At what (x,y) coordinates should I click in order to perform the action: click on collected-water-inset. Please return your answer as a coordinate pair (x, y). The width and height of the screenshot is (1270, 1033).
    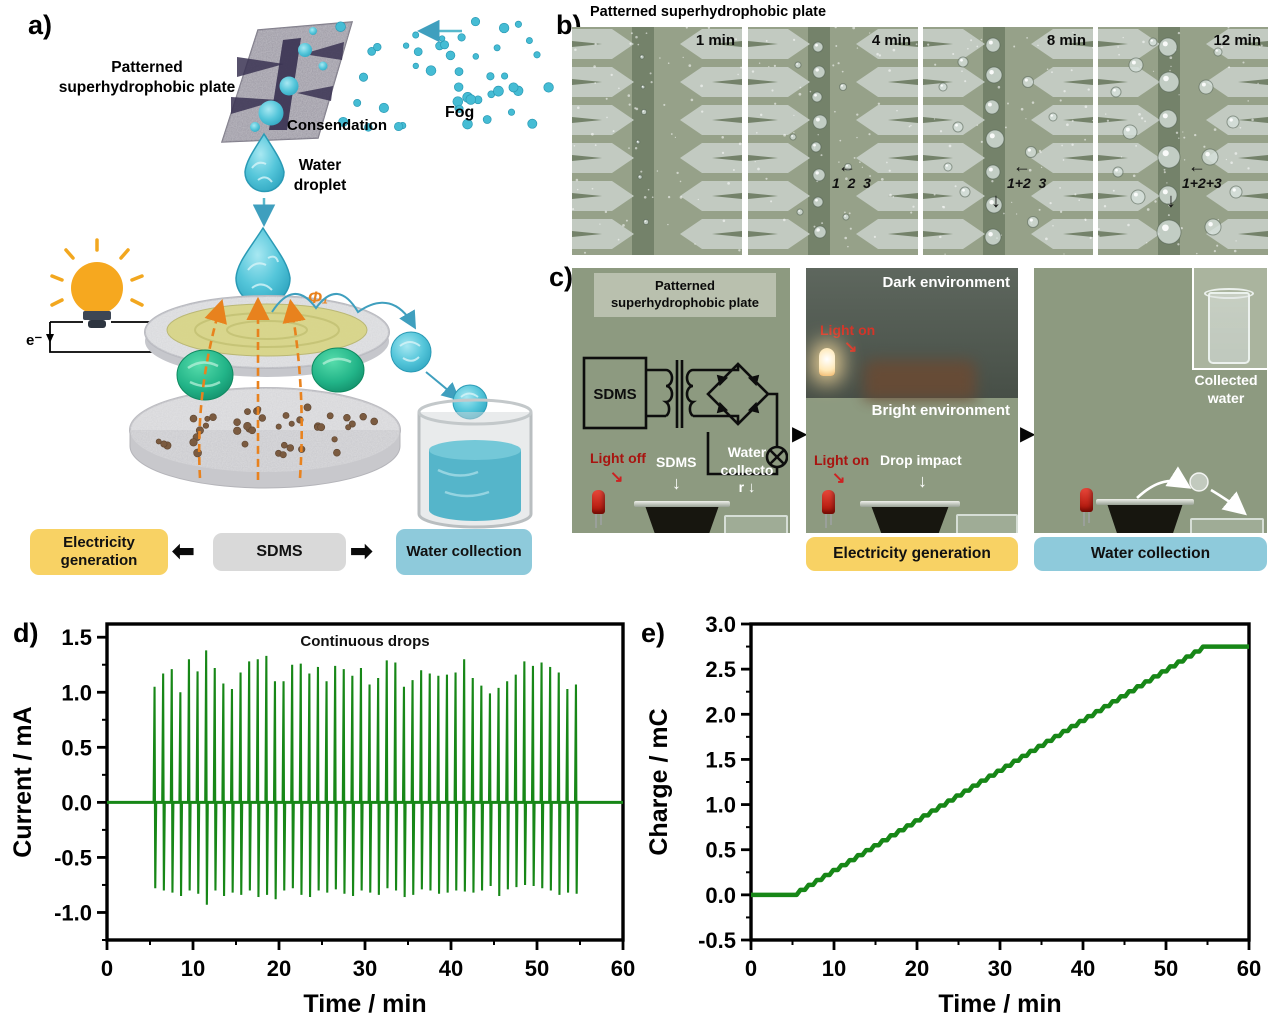
    Looking at the image, I should click on (1229, 319).